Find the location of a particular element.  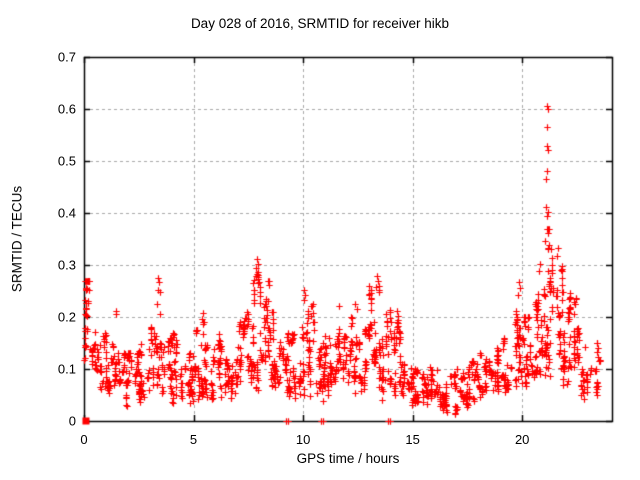

y-tick-label: 0.7 is located at coordinates (66, 57).